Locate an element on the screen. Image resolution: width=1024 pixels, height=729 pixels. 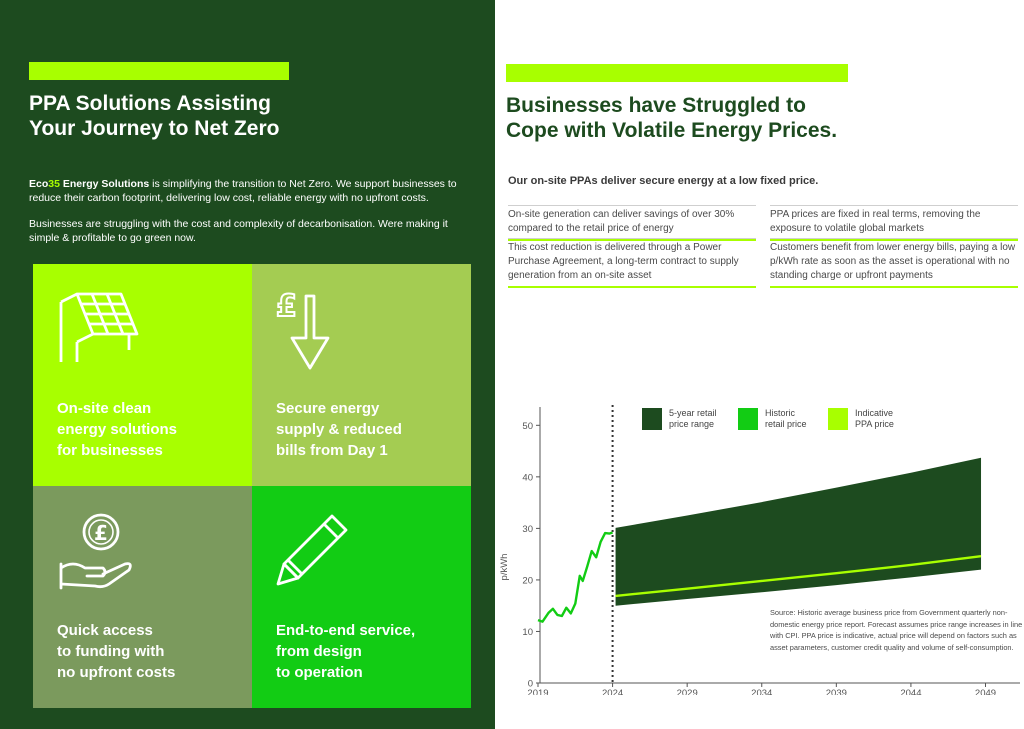
series-retail-price-range-area is located at coordinates (798, 531).